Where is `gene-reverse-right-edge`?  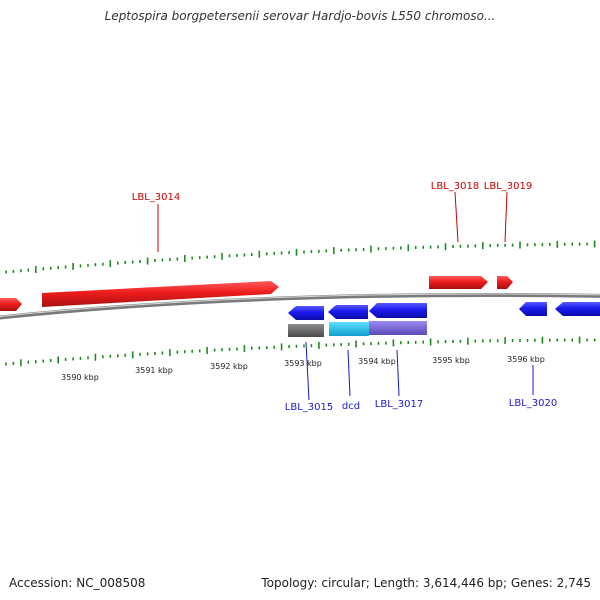 gene-reverse-right-edge is located at coordinates (577, 309).